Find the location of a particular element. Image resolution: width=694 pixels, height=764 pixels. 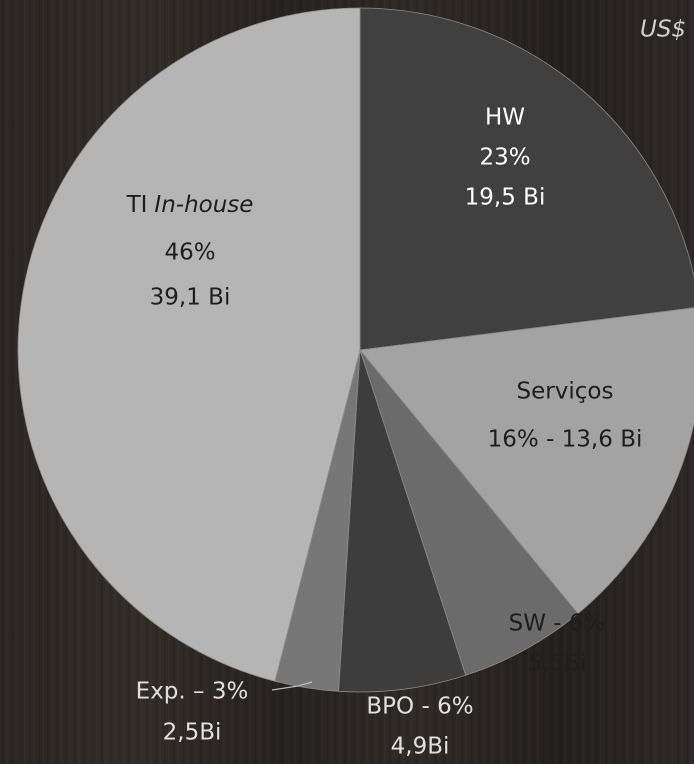

slice-label-part: TI is located at coordinates (137, 205).